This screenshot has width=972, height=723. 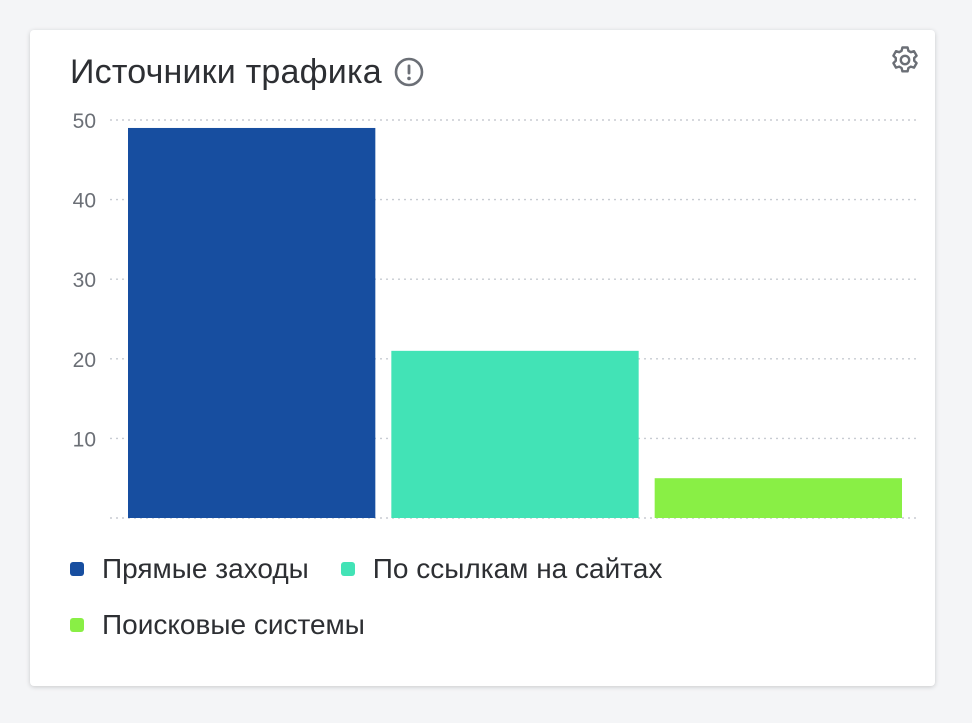 I want to click on legend-item: Поисковые системы, so click(x=217, y=625).